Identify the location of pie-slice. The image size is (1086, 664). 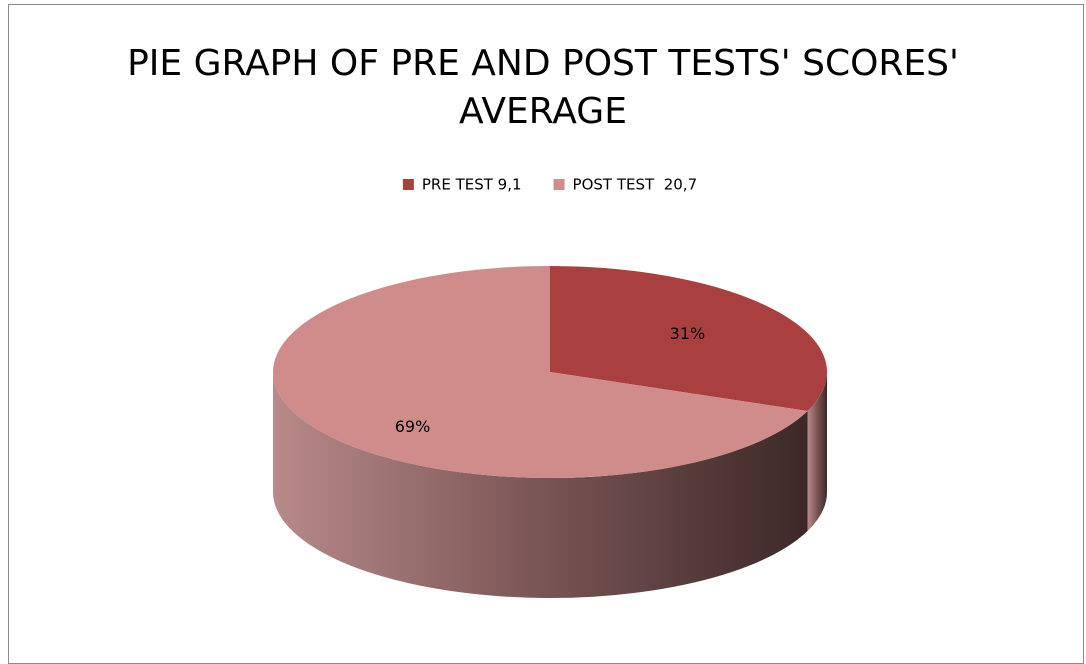
(688, 339).